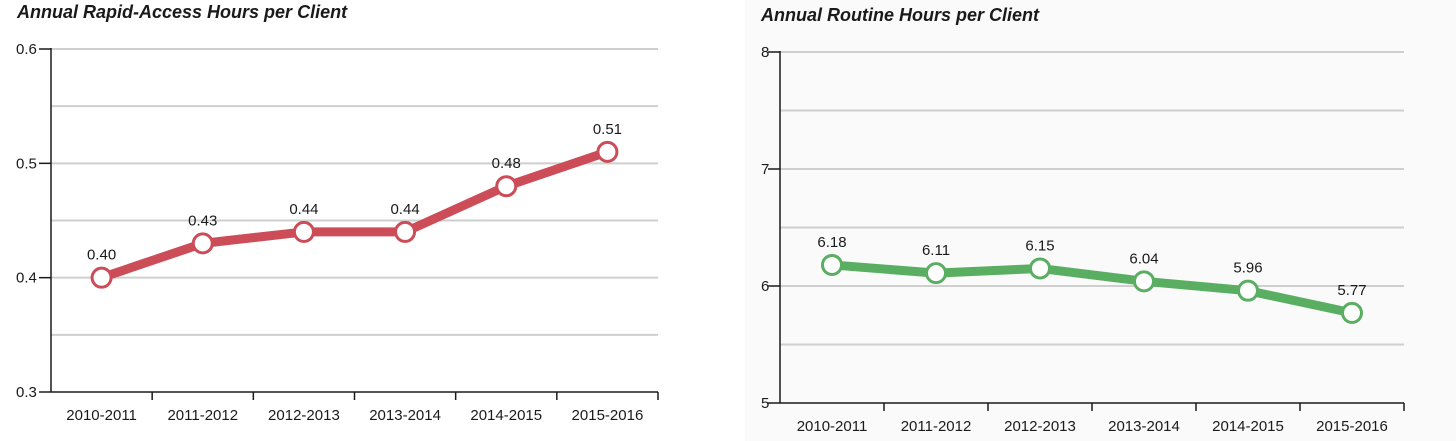 The image size is (1456, 441). Describe the element at coordinates (765, 403) in the screenshot. I see `y-tick-label: 5` at that location.